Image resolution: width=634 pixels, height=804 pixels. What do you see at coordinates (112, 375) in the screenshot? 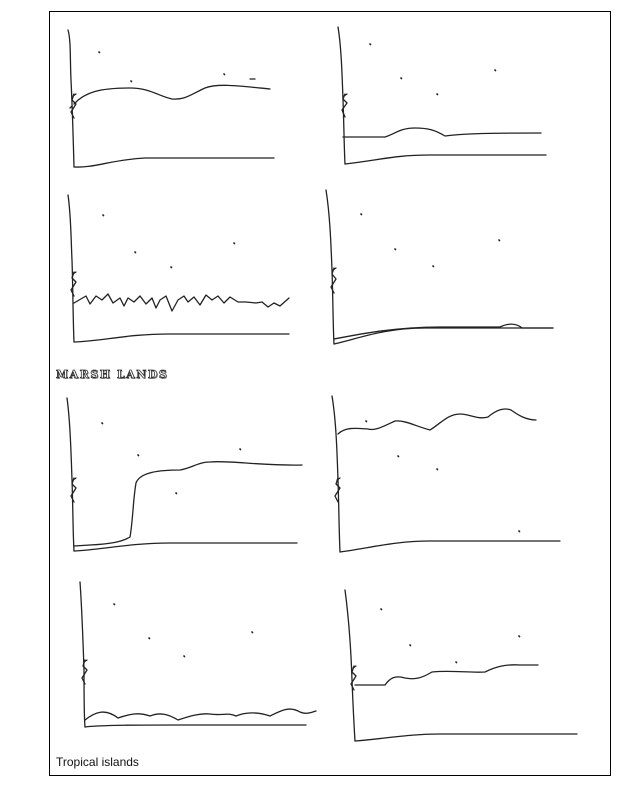
I see `section-label-marsh-lands: MARSH LANDS` at bounding box center [112, 375].